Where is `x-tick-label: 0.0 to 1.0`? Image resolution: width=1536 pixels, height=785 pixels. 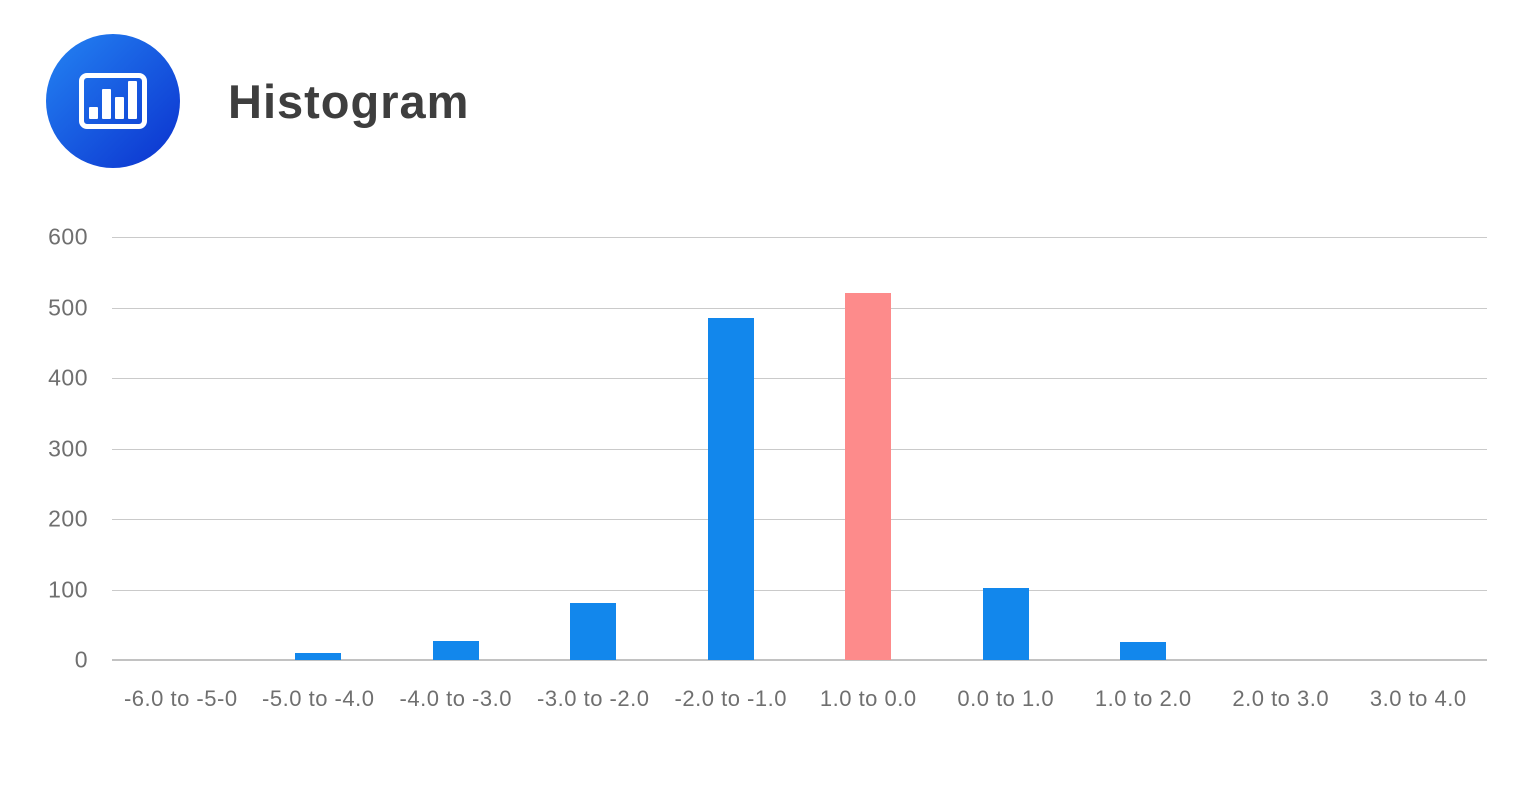
x-tick-label: 0.0 to 1.0 is located at coordinates (1006, 698).